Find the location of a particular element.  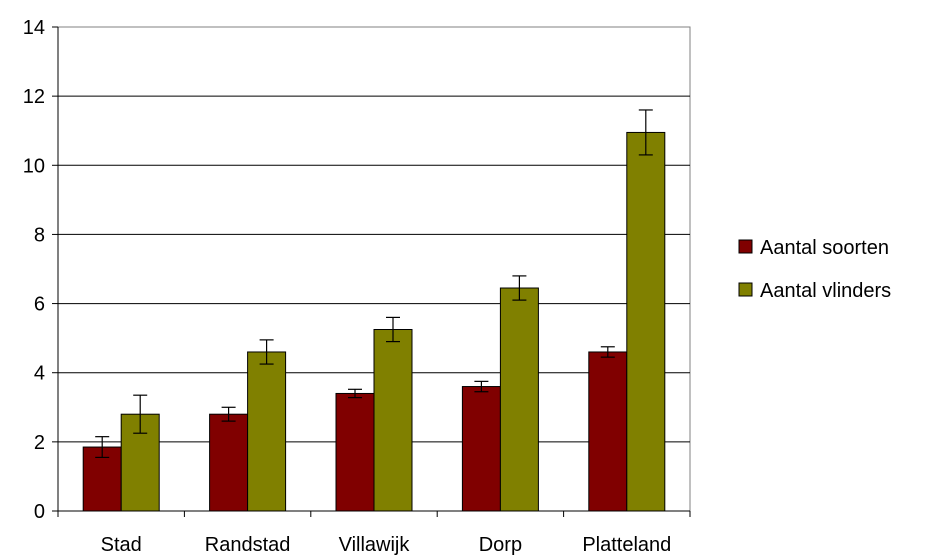

legend-label-aantal-soorten: Aantal soorten is located at coordinates (824, 248).